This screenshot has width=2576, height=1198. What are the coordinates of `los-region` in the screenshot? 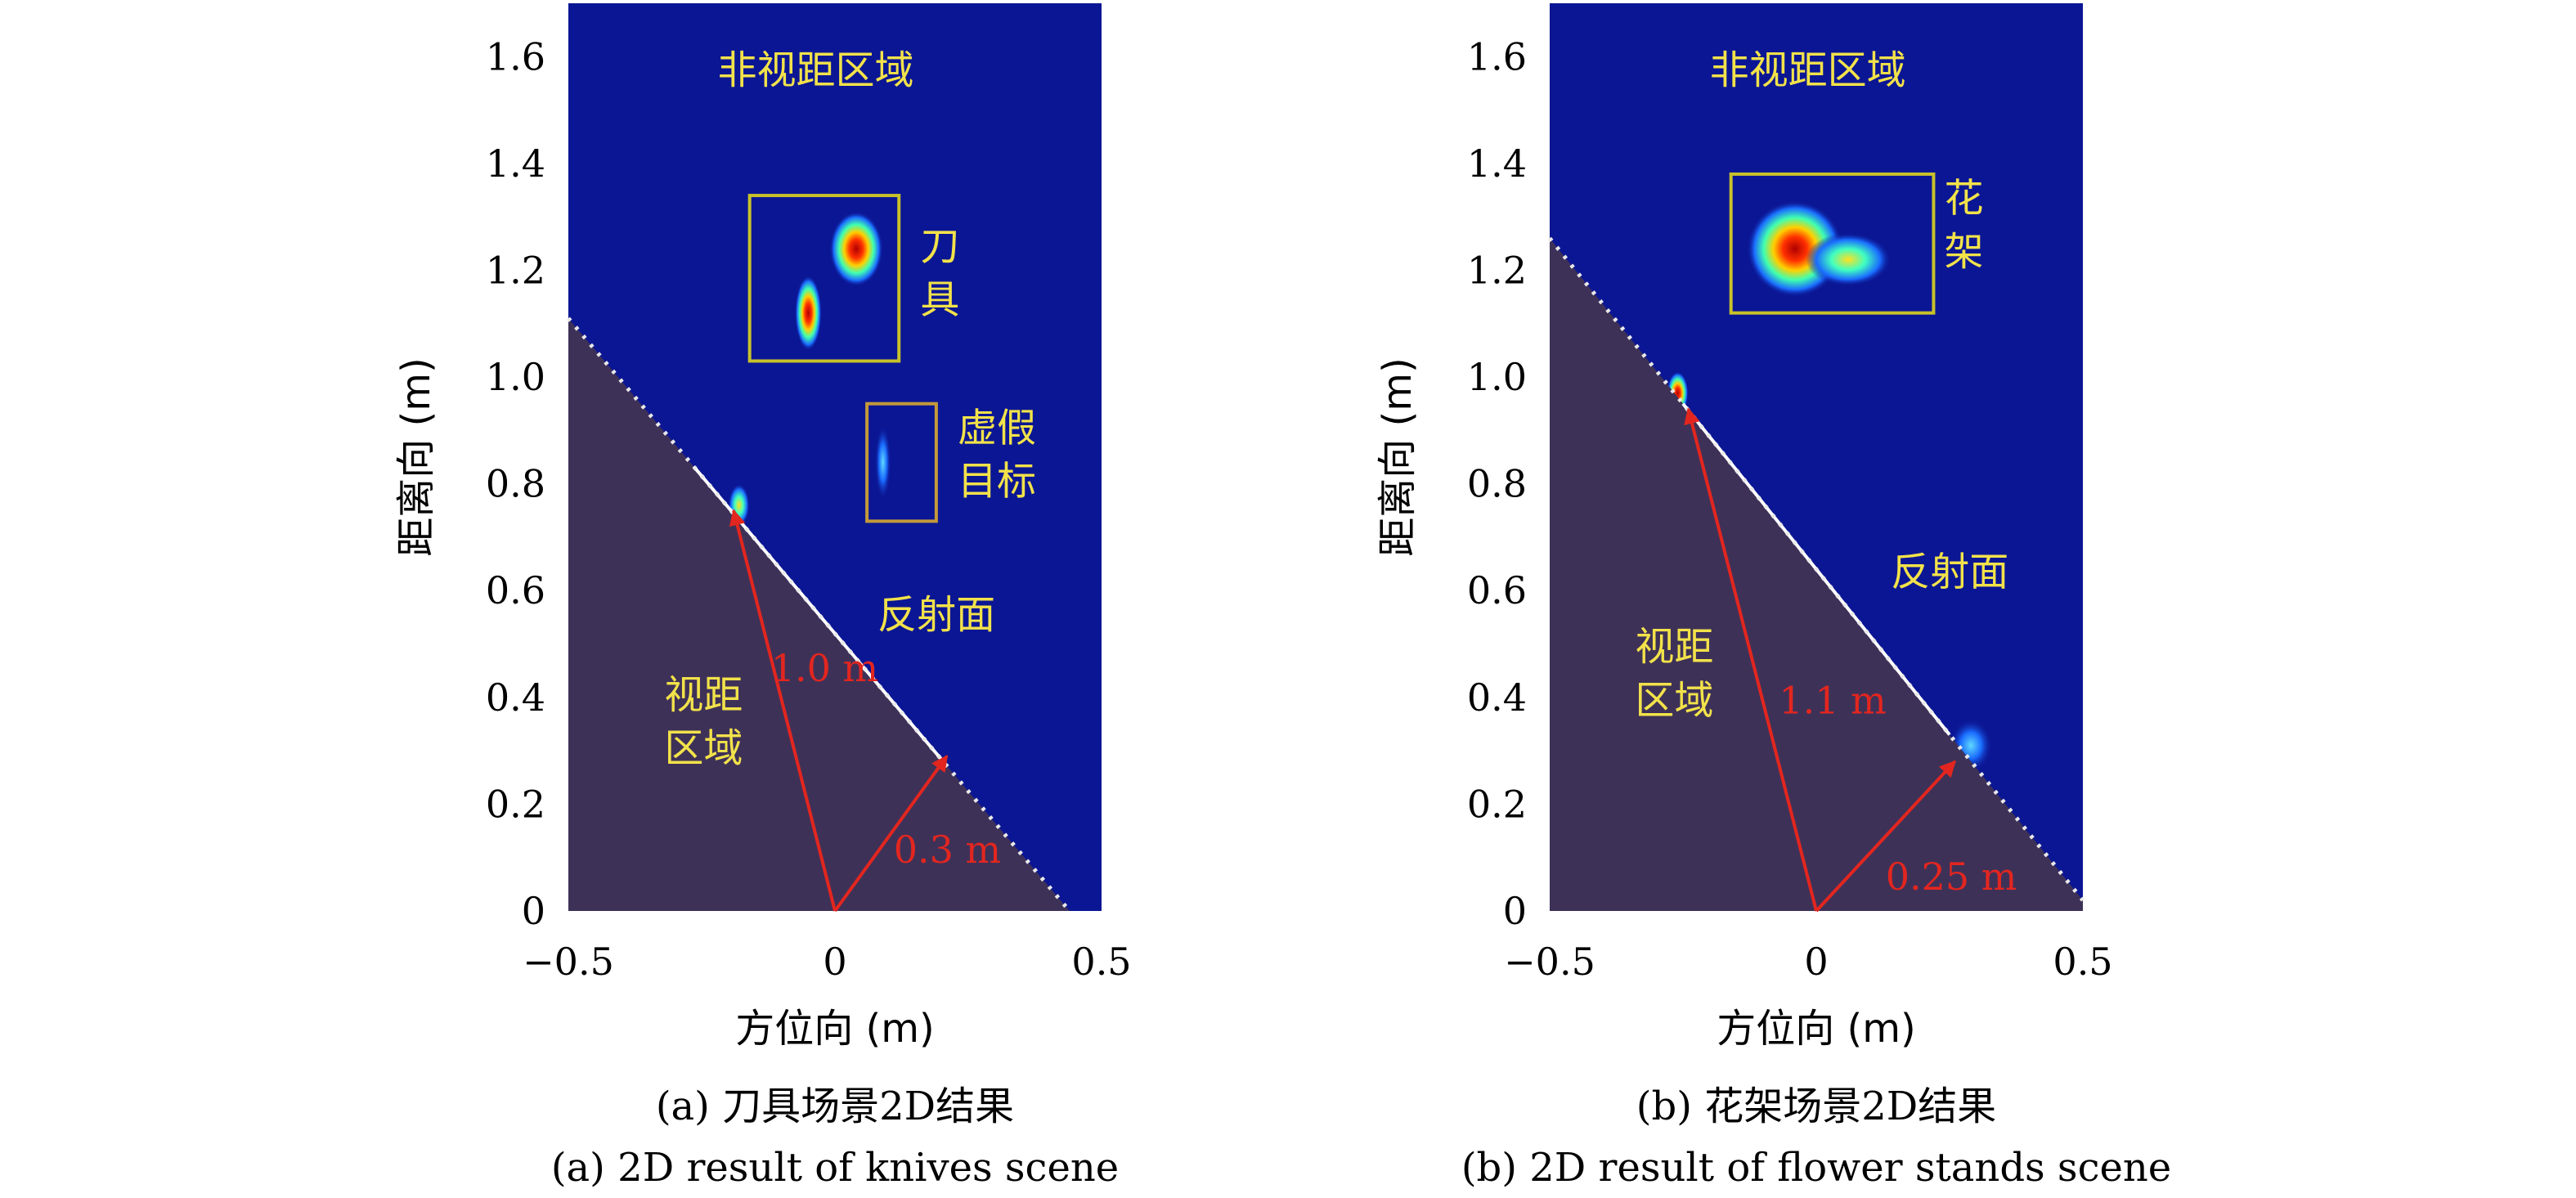 It's located at (1816, 574).